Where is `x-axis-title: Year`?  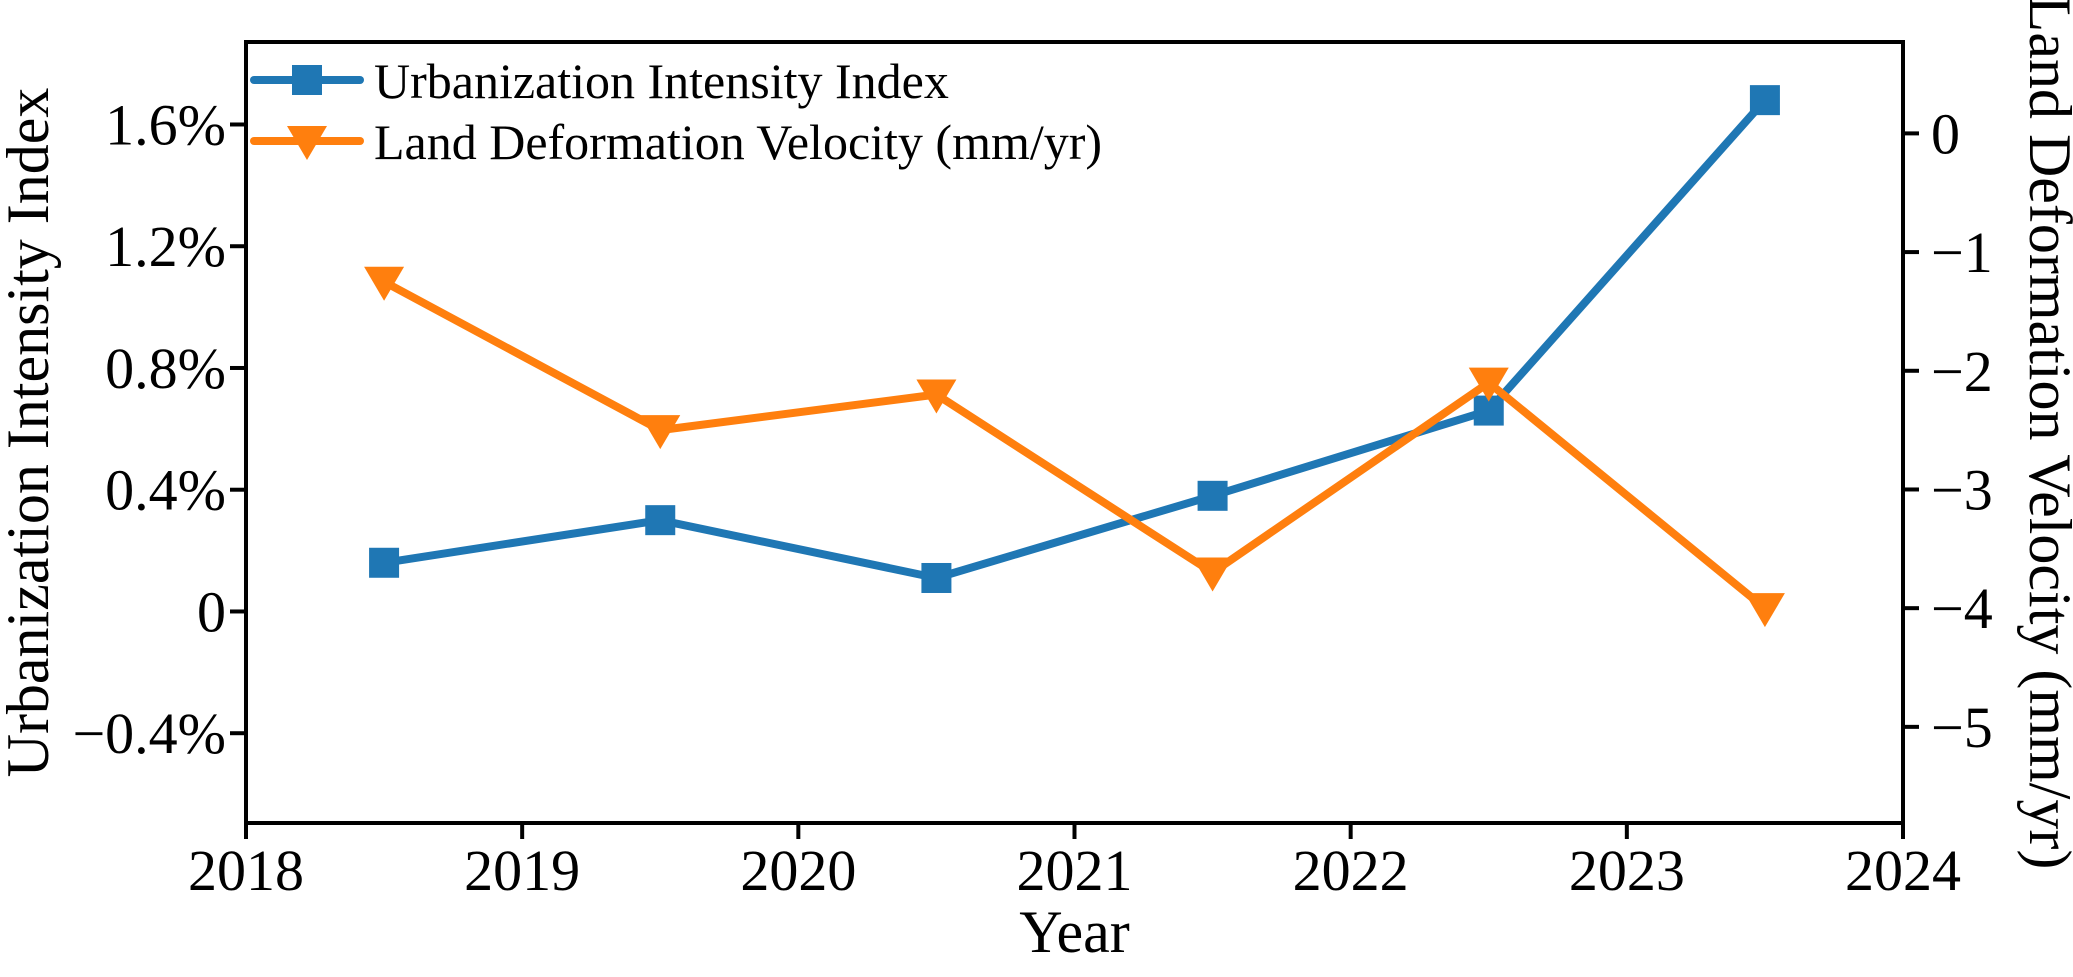
x-axis-title: Year is located at coordinates (1074, 932).